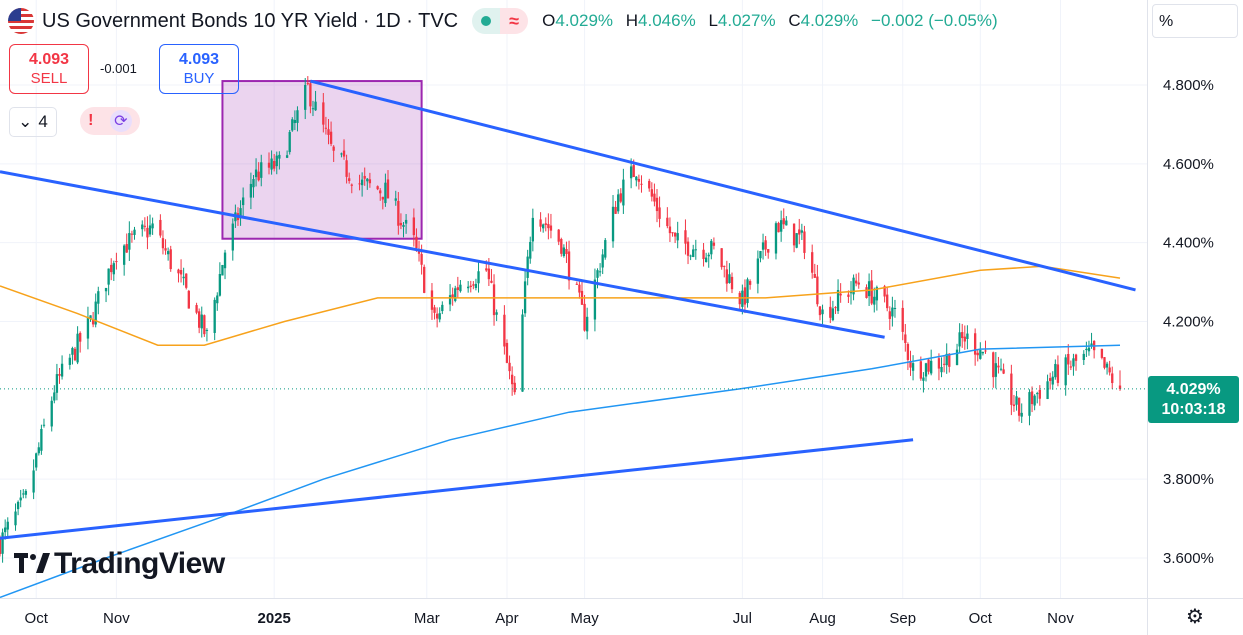  What do you see at coordinates (713, 20) in the screenshot?
I see `low-key: L` at bounding box center [713, 20].